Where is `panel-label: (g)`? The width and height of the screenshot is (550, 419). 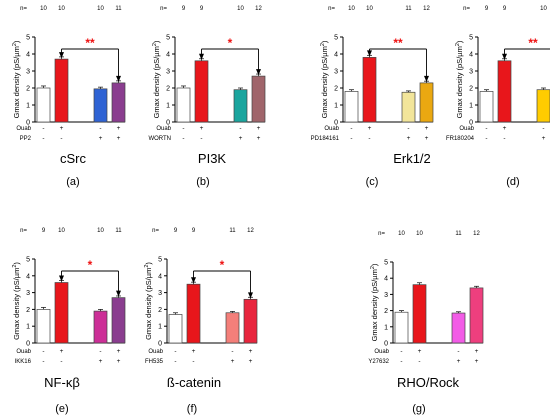 panel-label: (g) is located at coordinates (418, 409).